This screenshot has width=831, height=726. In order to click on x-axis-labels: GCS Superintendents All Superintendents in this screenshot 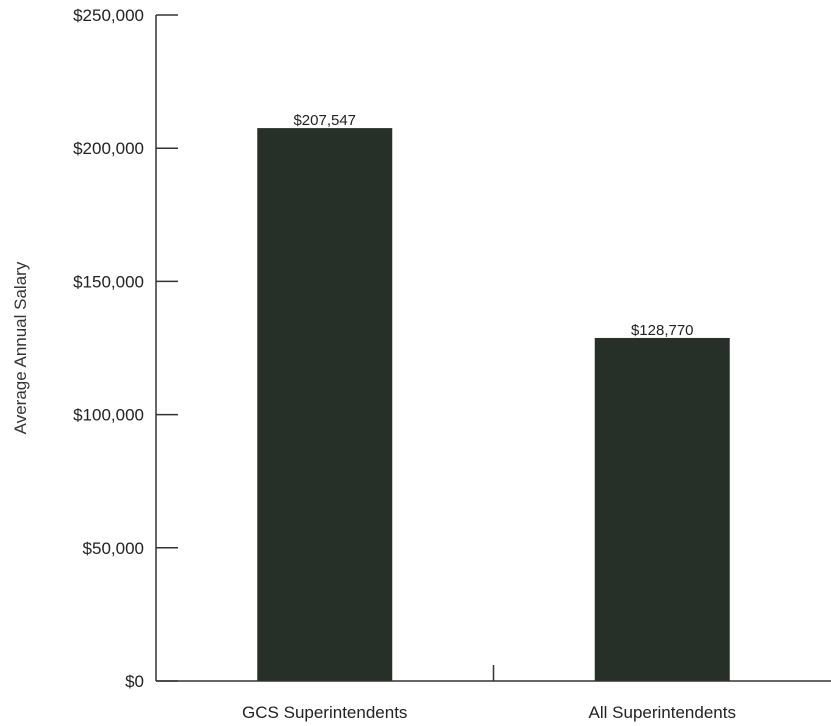, I will do `click(489, 712)`.